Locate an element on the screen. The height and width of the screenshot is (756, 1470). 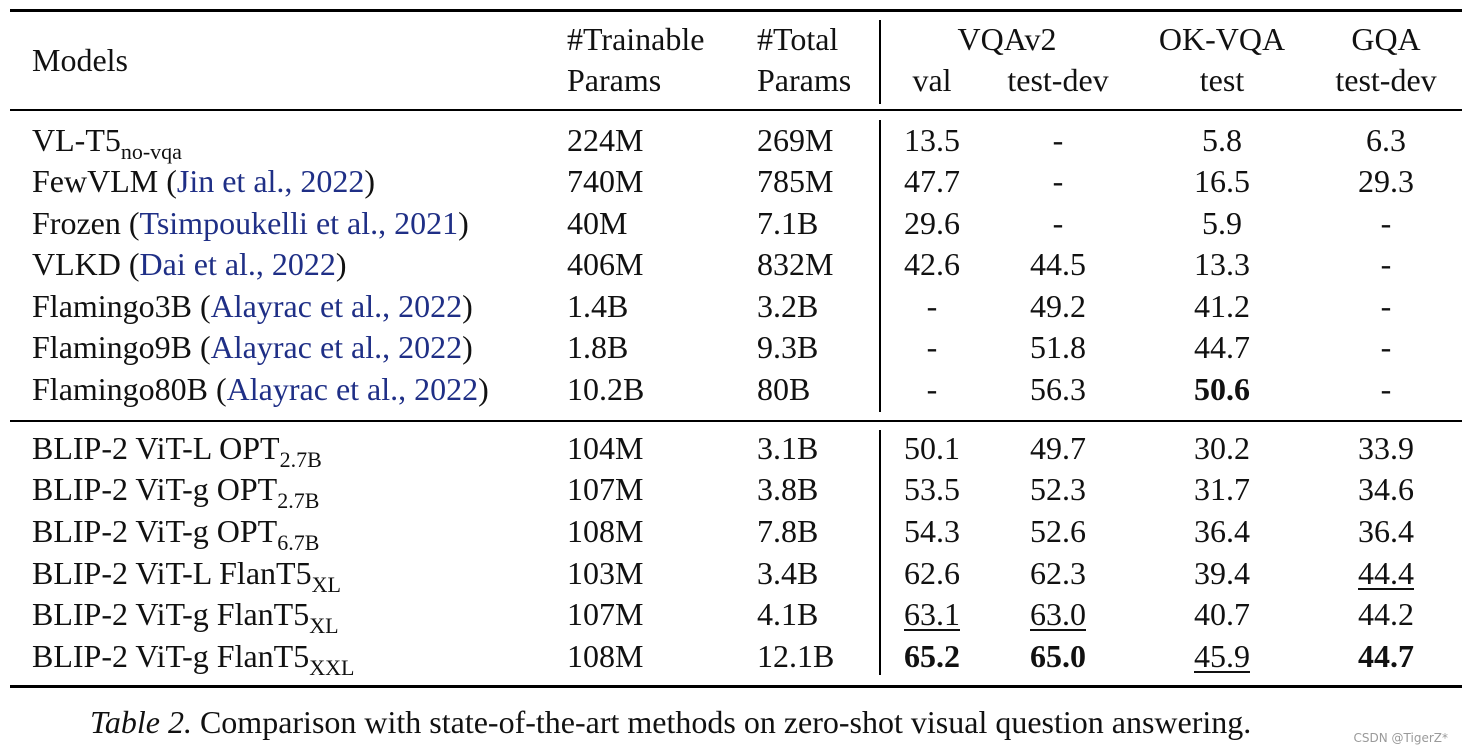
header-okvqa-test: test is located at coordinates (1222, 80).